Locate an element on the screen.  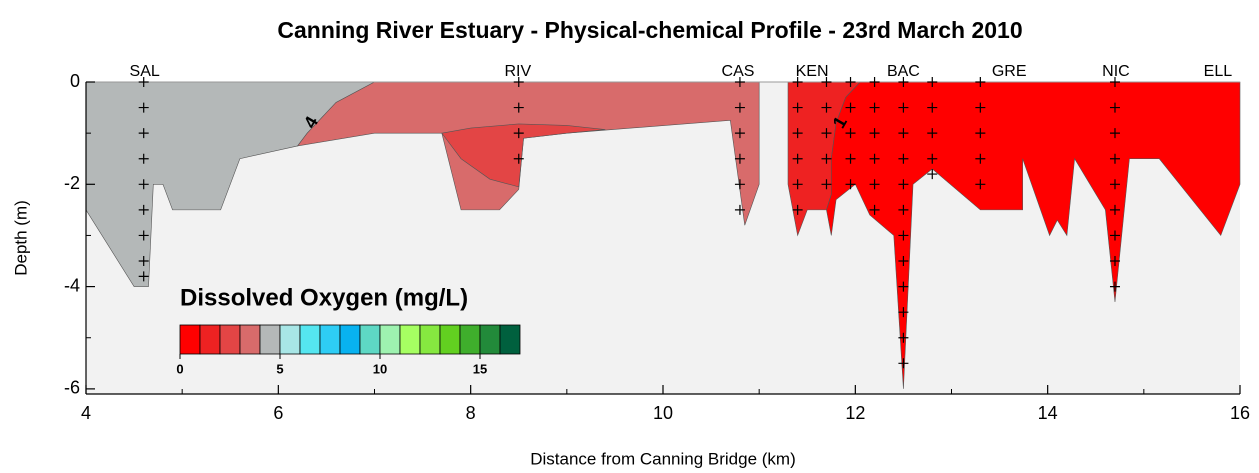
colorbar-tick-label: 15 is located at coordinates (480, 368).